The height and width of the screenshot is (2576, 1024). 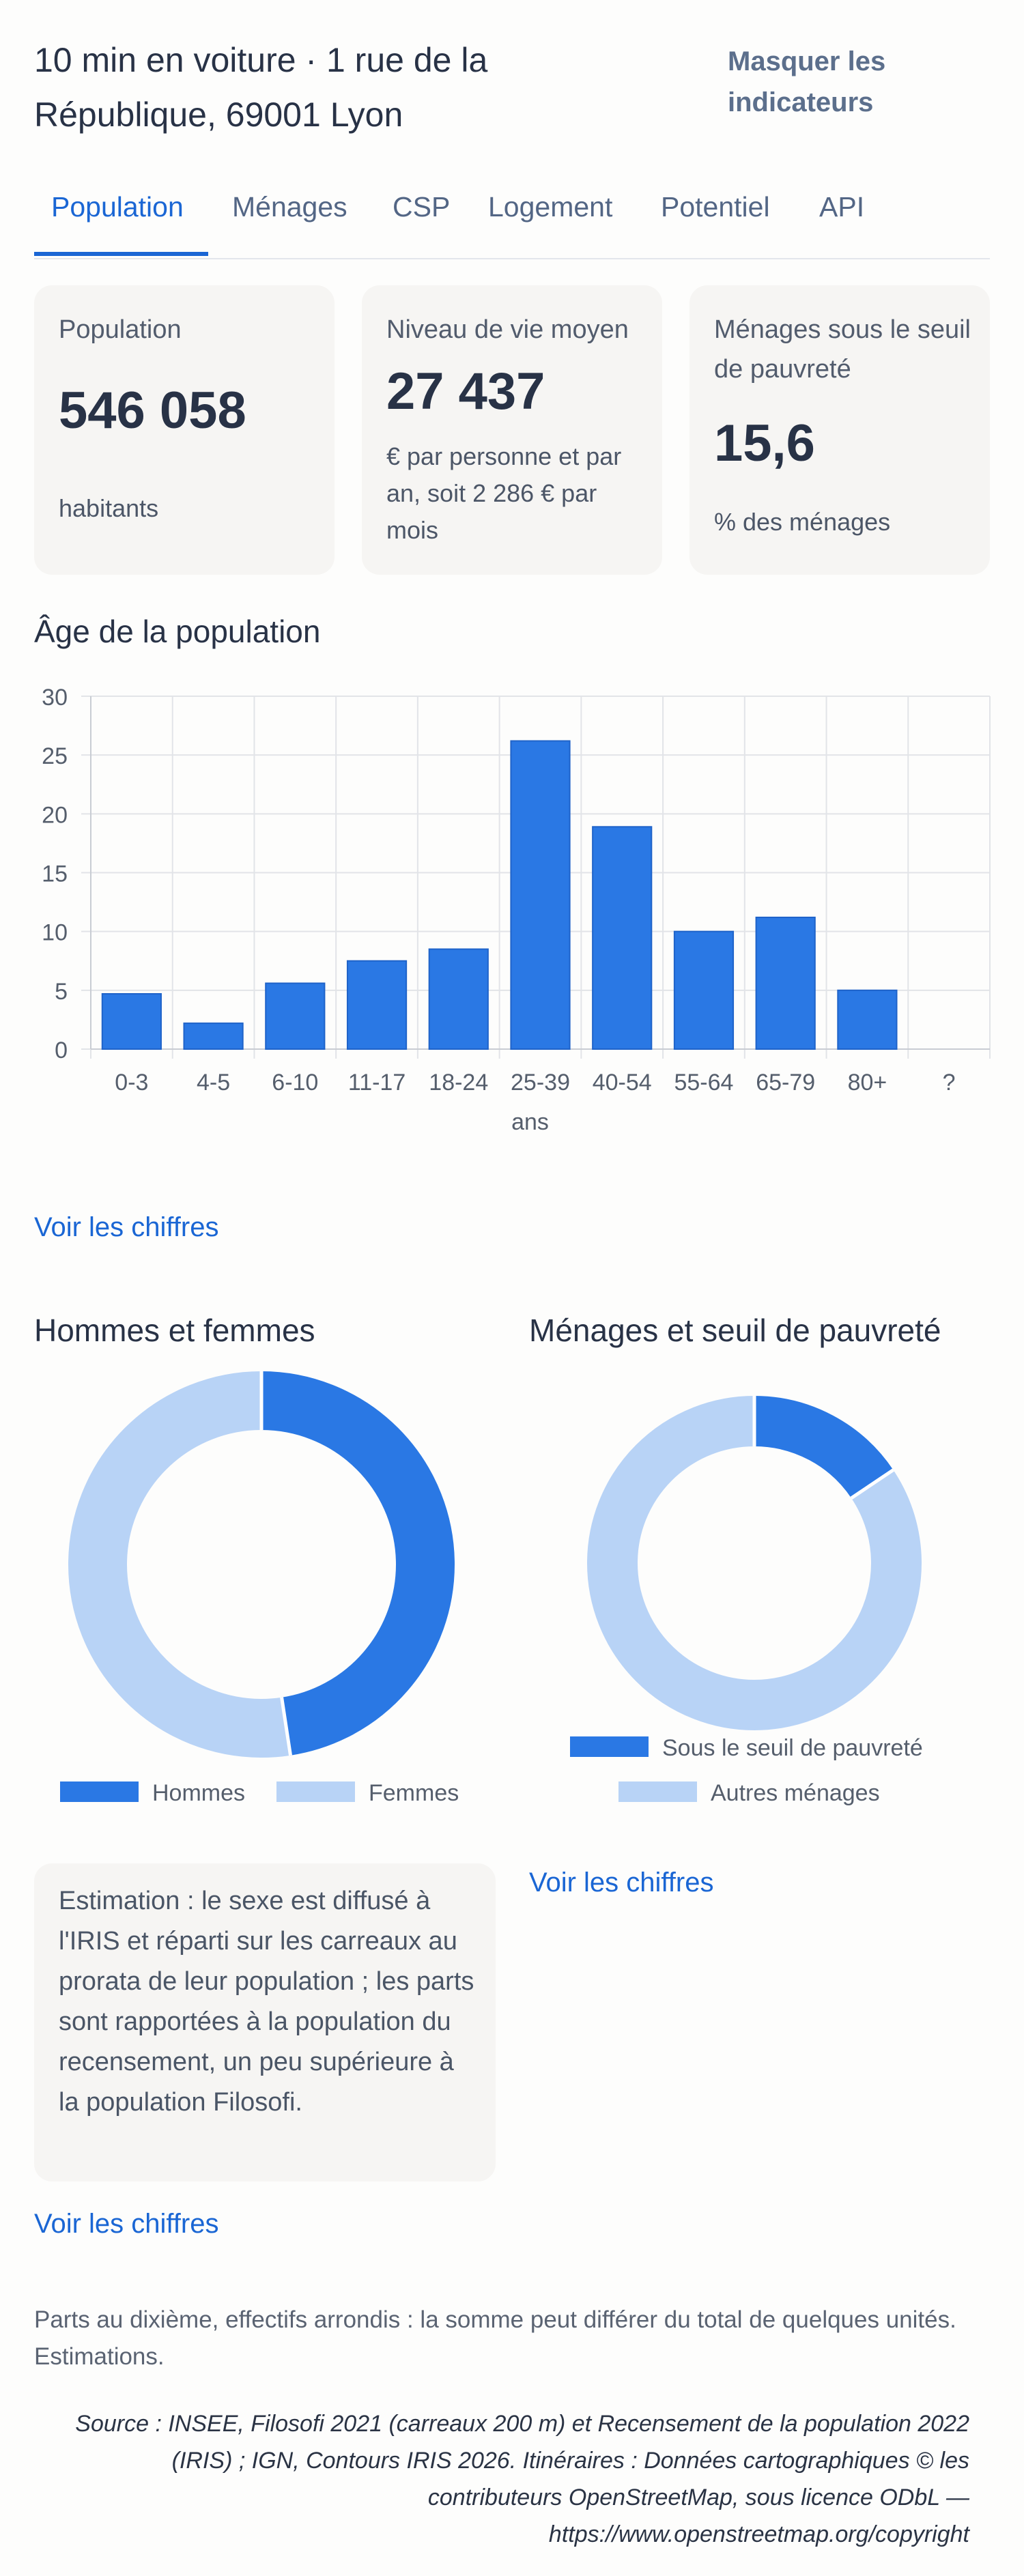 I want to click on y-tick-label: 0, so click(x=61, y=1050).